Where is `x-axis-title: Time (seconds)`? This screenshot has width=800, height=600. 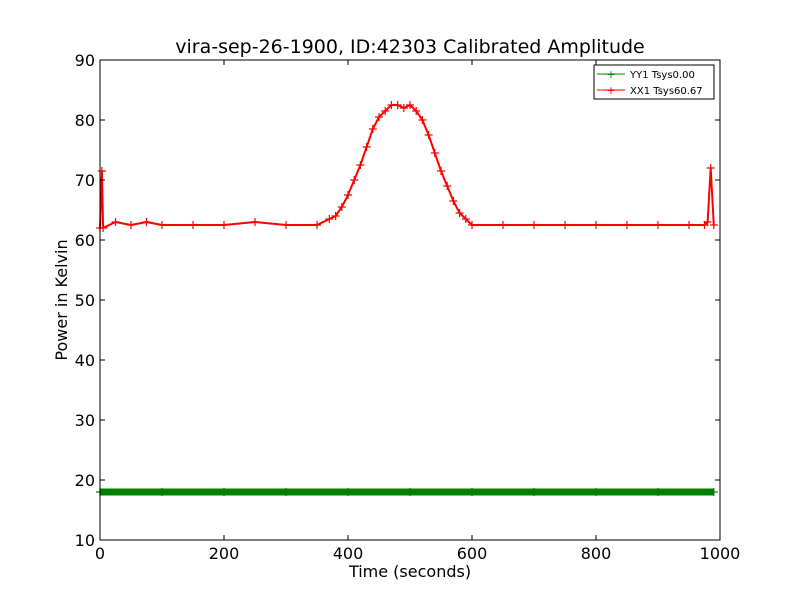 x-axis-title: Time (seconds) is located at coordinates (409, 571).